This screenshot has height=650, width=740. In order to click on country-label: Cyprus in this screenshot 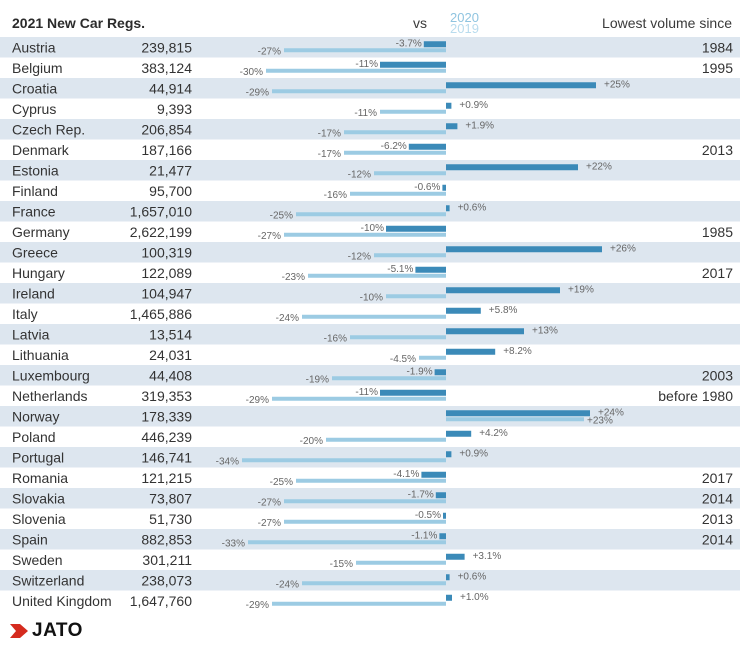, I will do `click(34, 109)`.